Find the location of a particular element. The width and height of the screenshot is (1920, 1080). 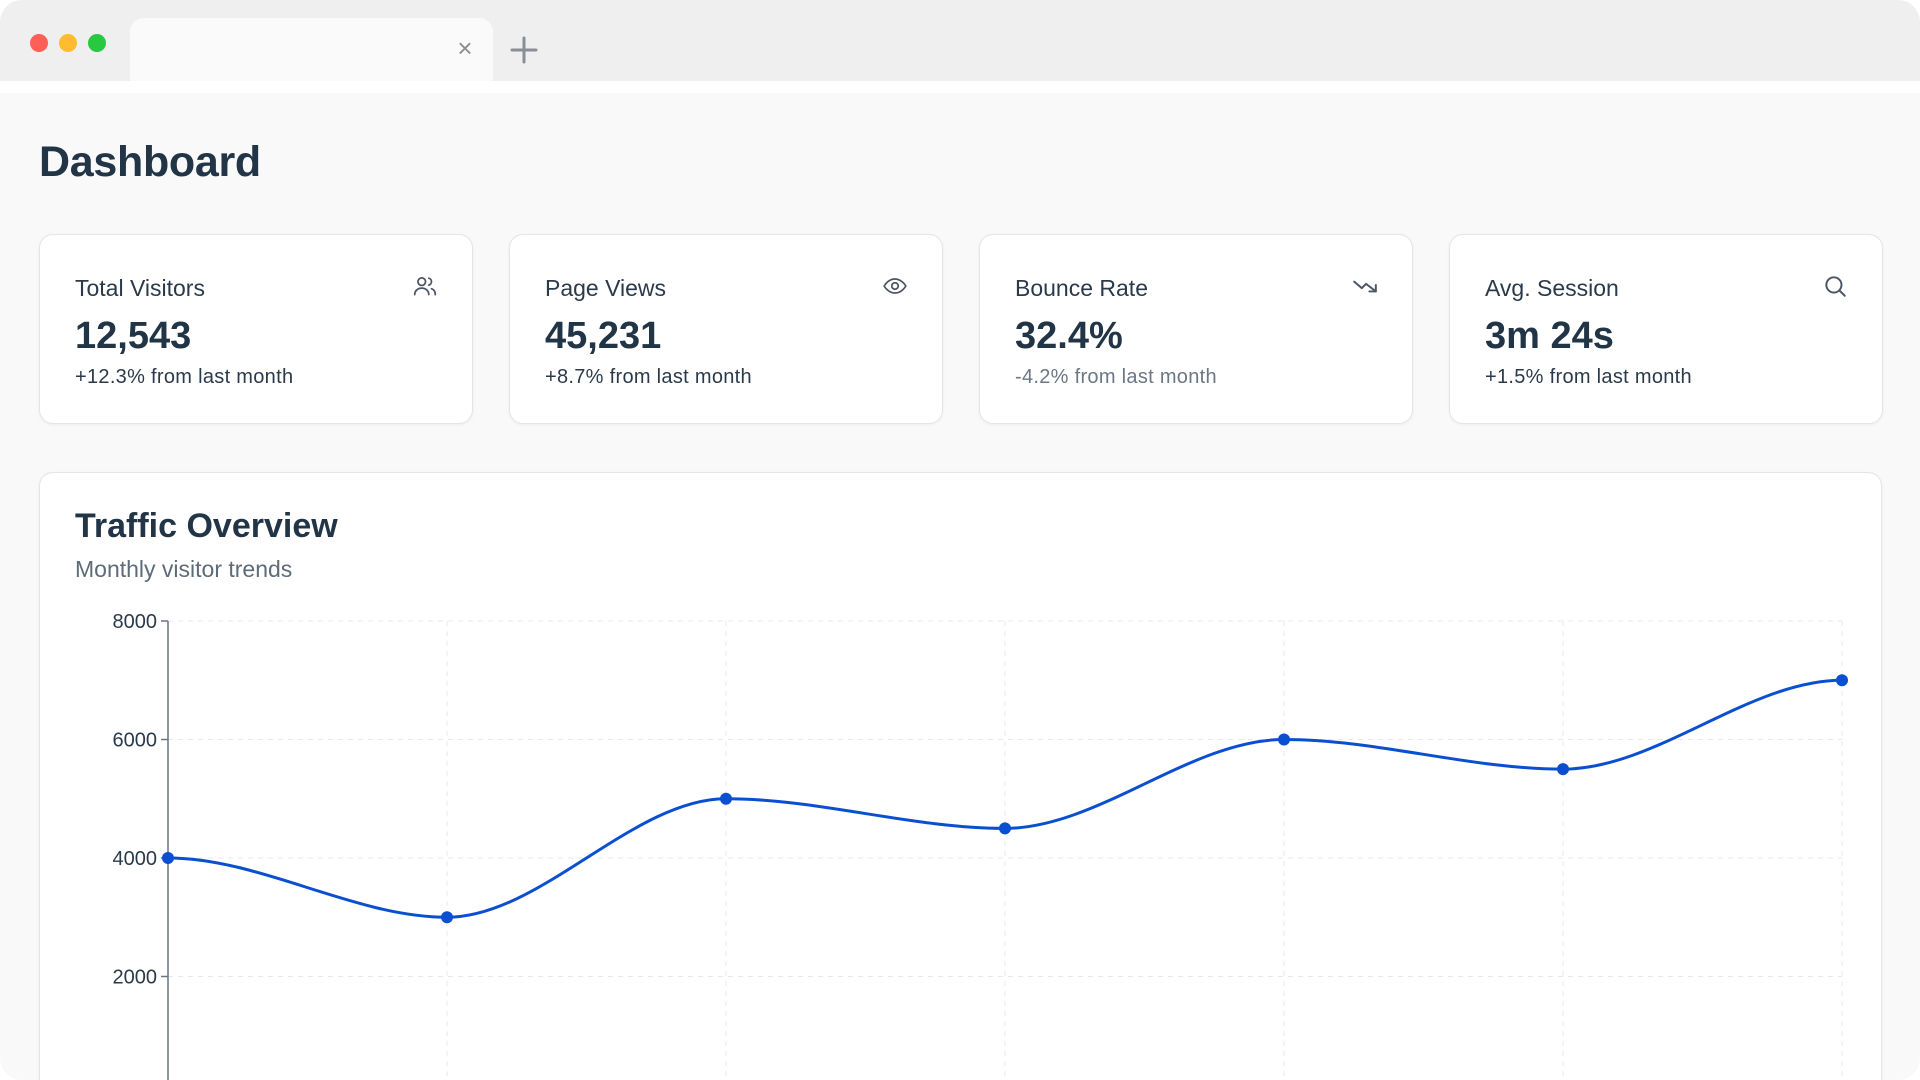

stat-card-label: Page Views is located at coordinates (606, 288).